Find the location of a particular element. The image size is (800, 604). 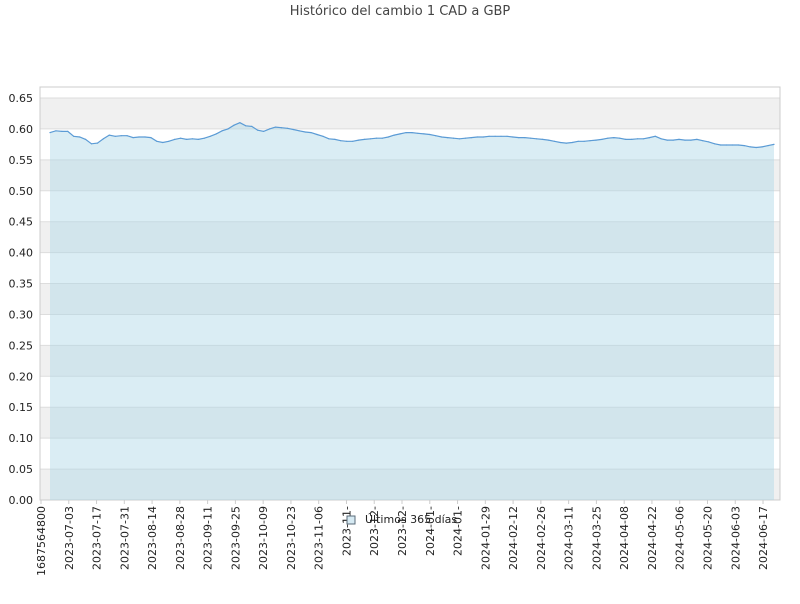

x-tick-label: 2024-03-11 is located at coordinates (569, 538).